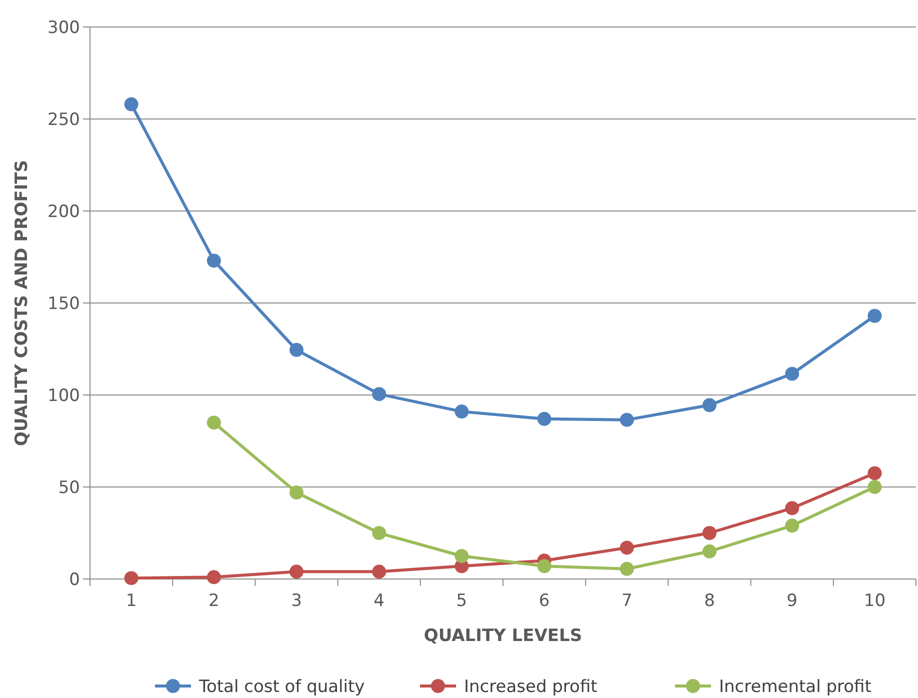 Image resolution: width=918 pixels, height=698 pixels. Describe the element at coordinates (626, 601) in the screenshot. I see `x-tick-label: 7` at that location.